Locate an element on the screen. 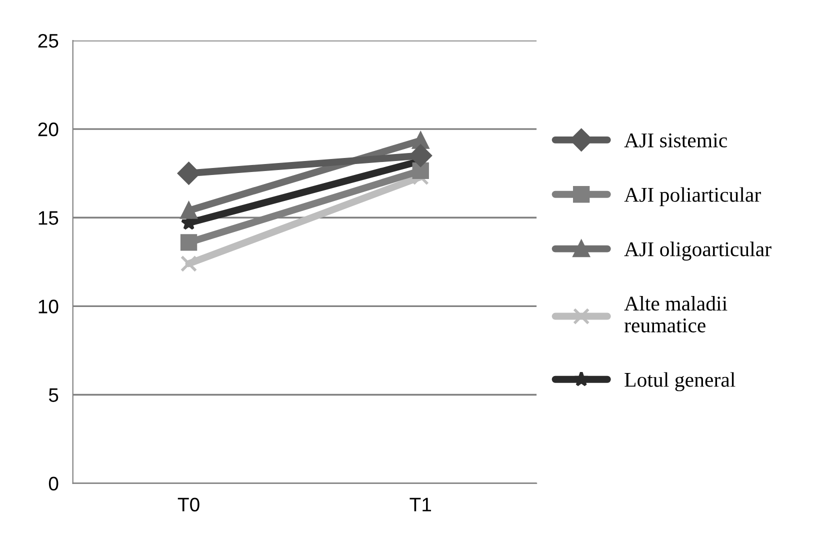  x-tick-label: T0 is located at coordinates (189, 505).